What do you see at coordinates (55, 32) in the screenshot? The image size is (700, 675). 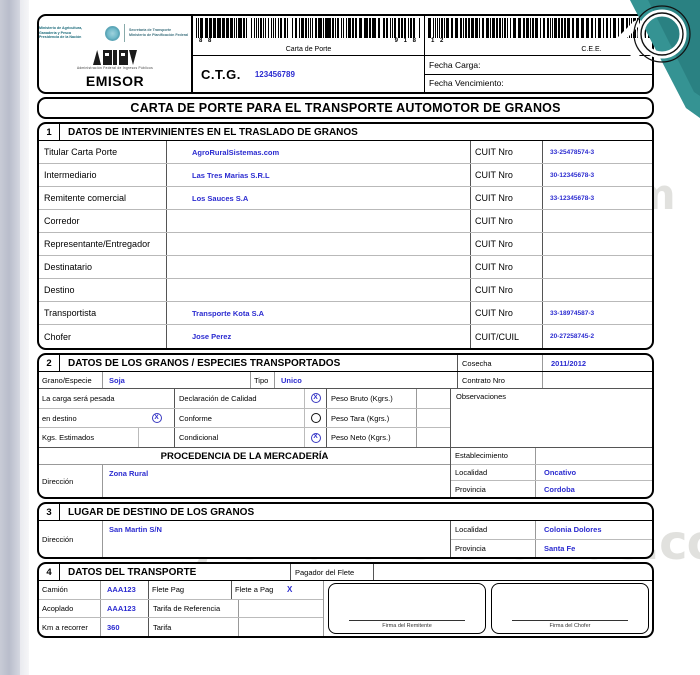 I see `ministry-line-2: Ganadería y Pesca` at bounding box center [55, 32].